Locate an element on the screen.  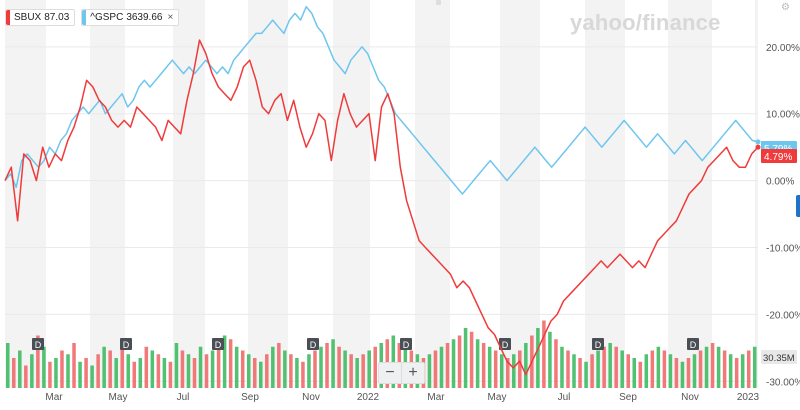
close-icon: × is located at coordinates (170, 17).